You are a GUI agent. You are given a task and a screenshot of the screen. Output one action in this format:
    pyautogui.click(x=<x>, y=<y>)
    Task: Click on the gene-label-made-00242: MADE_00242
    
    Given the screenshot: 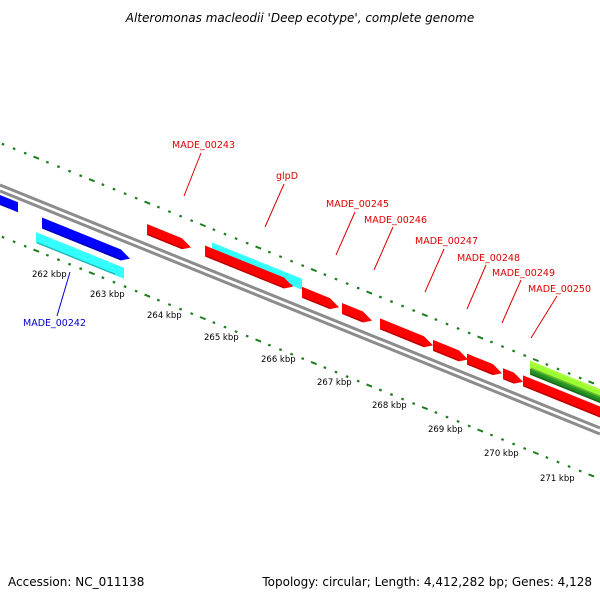 What is the action you would take?
    pyautogui.click(x=54, y=323)
    